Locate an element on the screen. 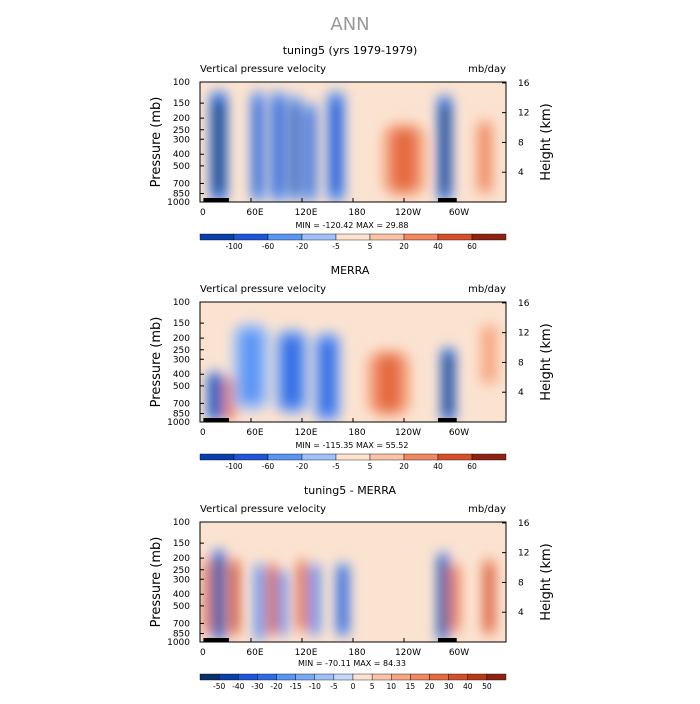 The height and width of the screenshot is (704, 700). colorbar-label: 15 is located at coordinates (411, 686).